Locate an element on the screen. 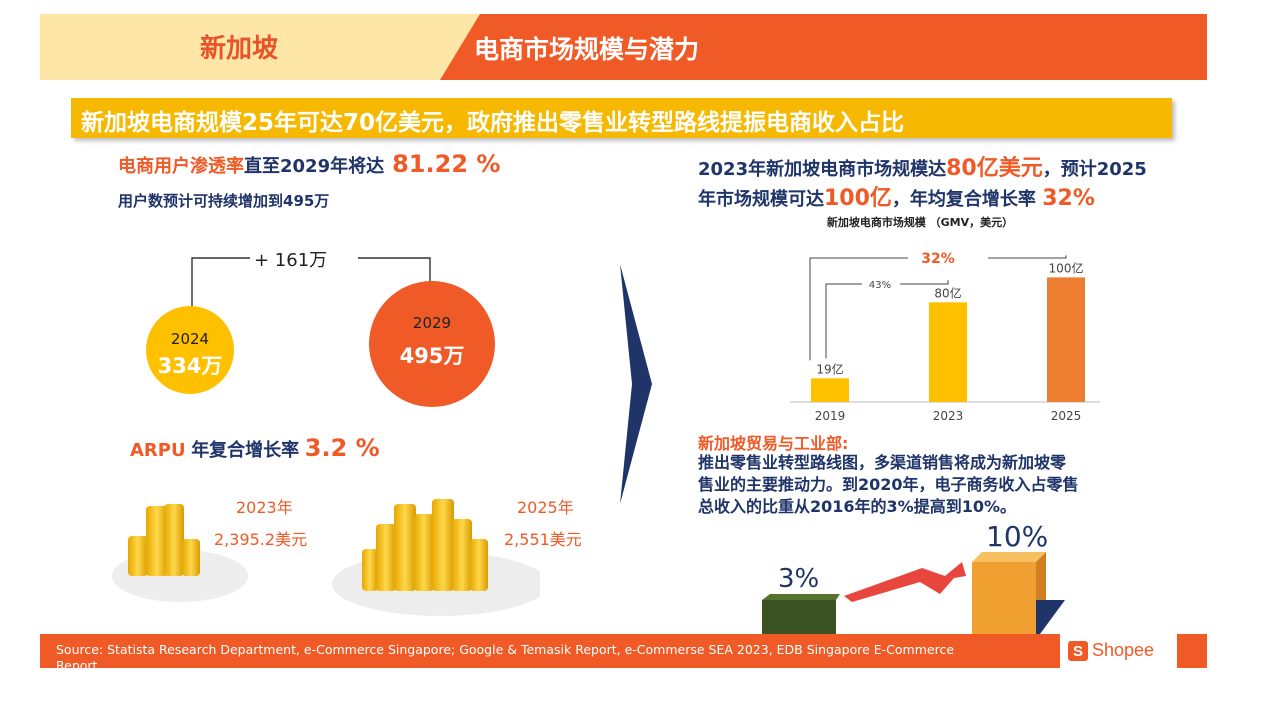 The height and width of the screenshot is (704, 1280). share-growth-graphic is located at coordinates (913, 593).